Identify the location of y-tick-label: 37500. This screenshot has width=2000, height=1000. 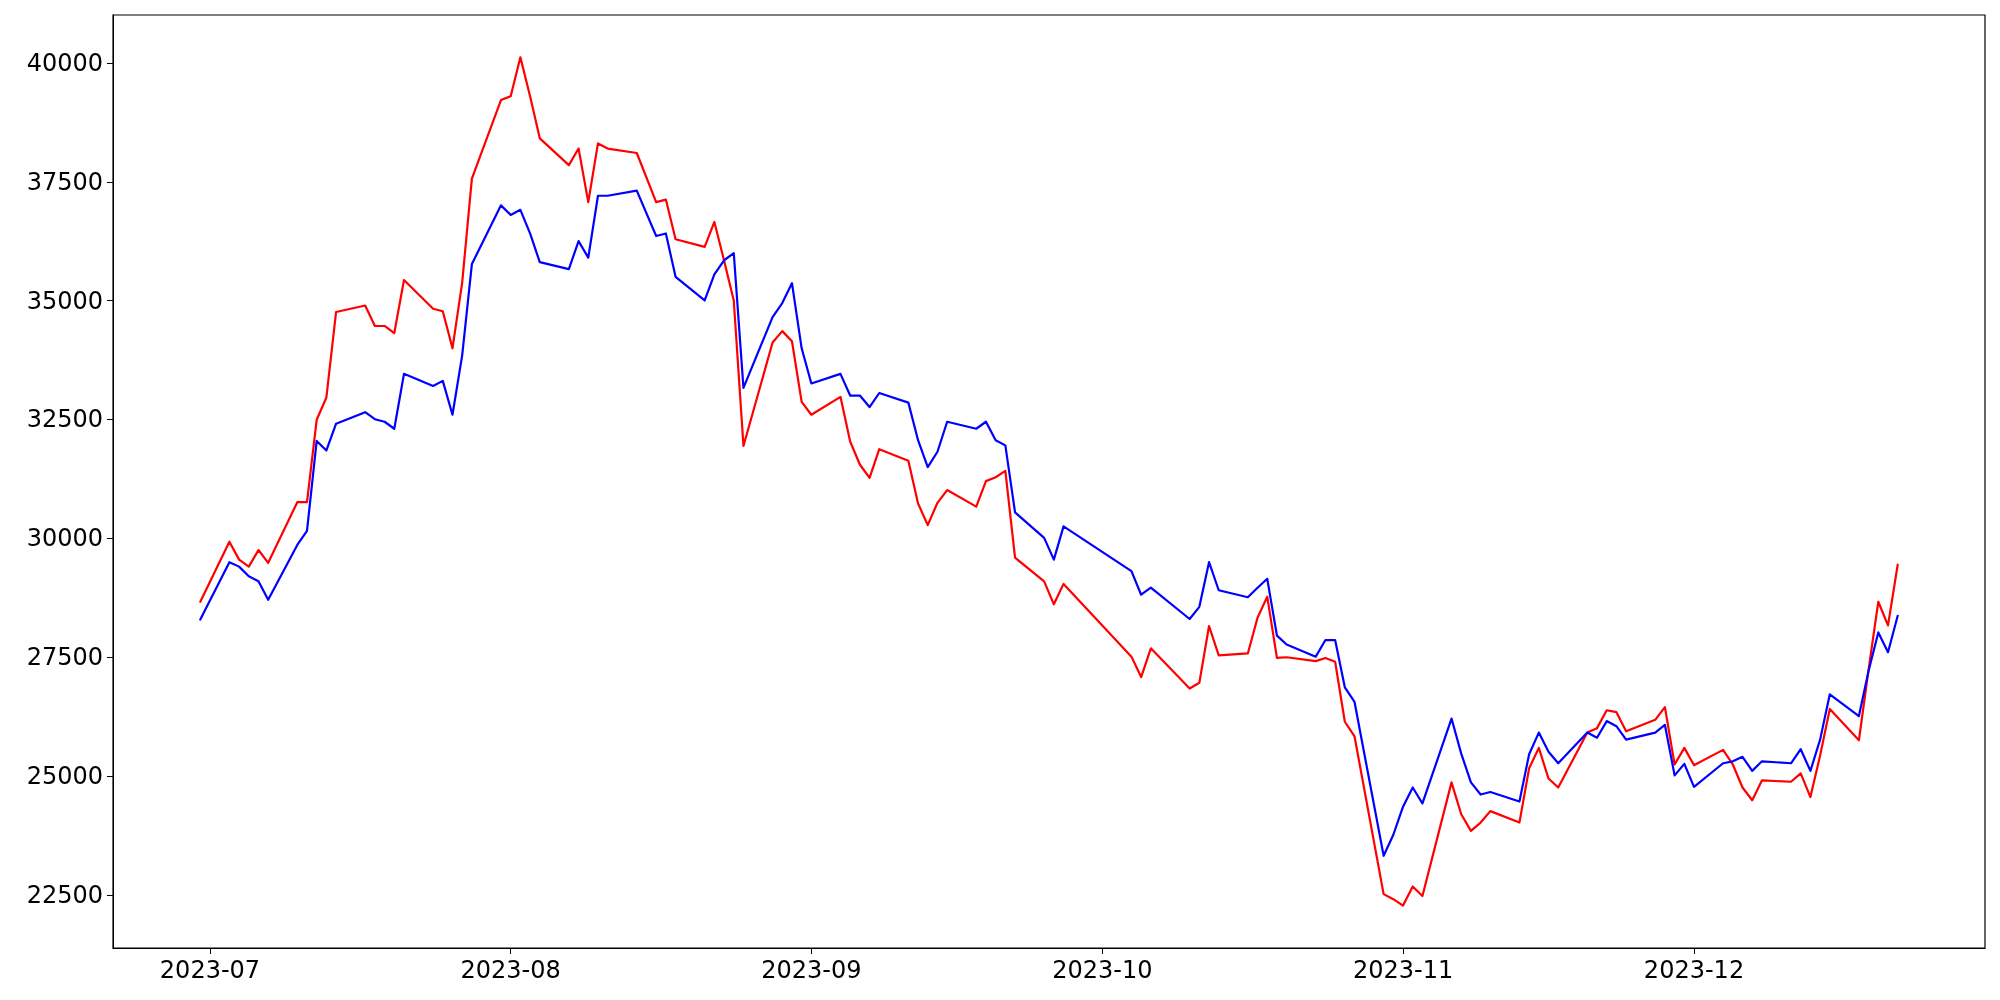
(64, 181).